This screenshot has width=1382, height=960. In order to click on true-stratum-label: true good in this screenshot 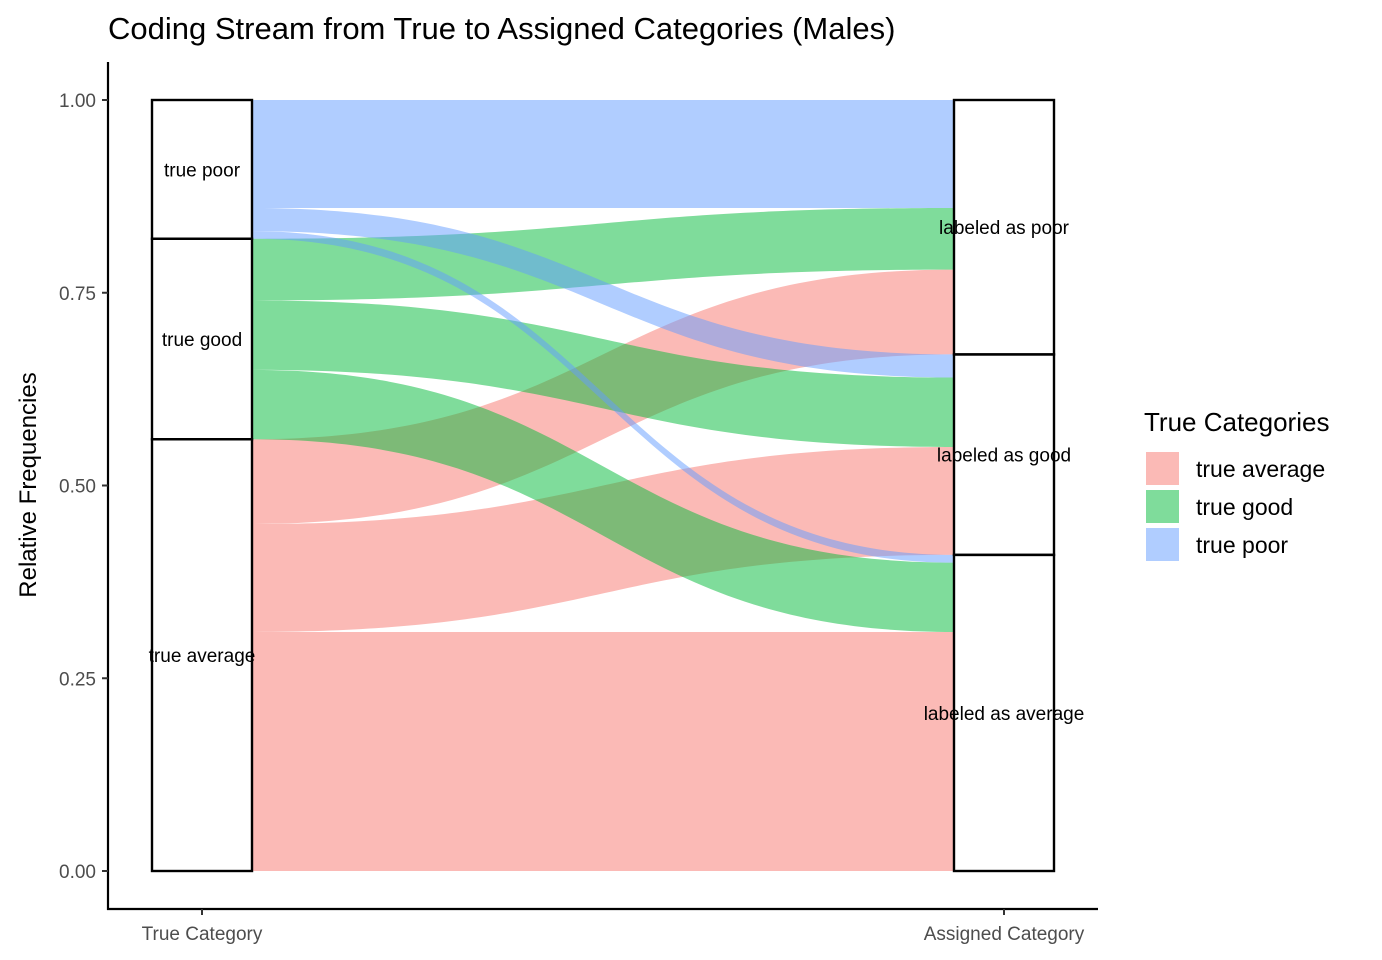, I will do `click(202, 340)`.